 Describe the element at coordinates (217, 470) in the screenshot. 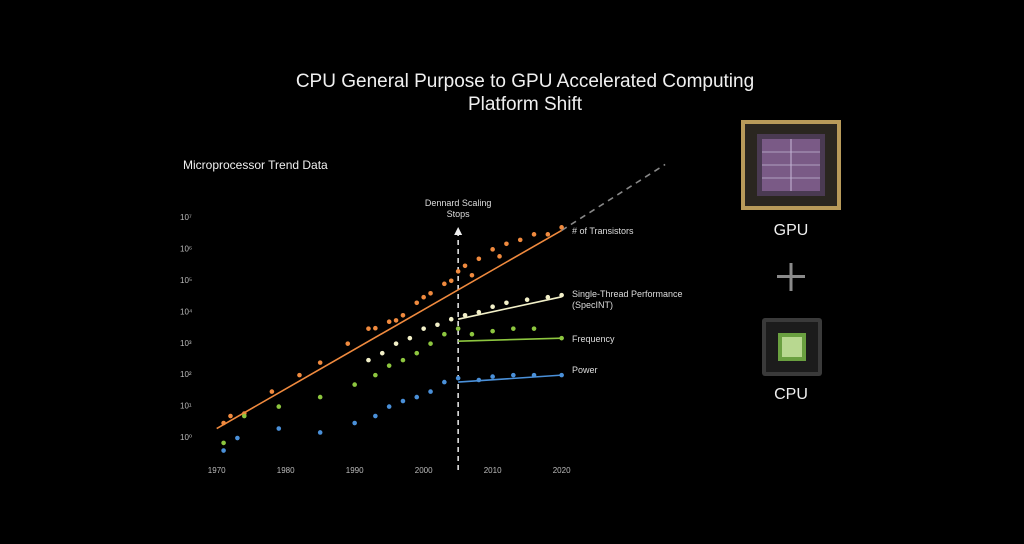

I see `x-tick-label: 1970` at that location.